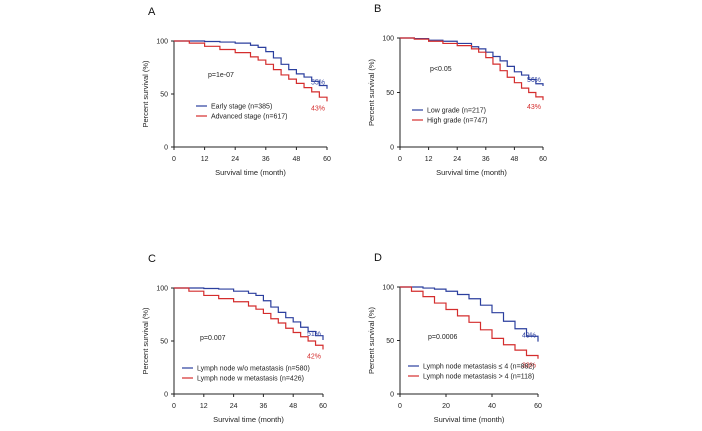 This screenshot has width=702, height=431. Describe the element at coordinates (446, 406) in the screenshot. I see `x-tick-label: 20` at that location.